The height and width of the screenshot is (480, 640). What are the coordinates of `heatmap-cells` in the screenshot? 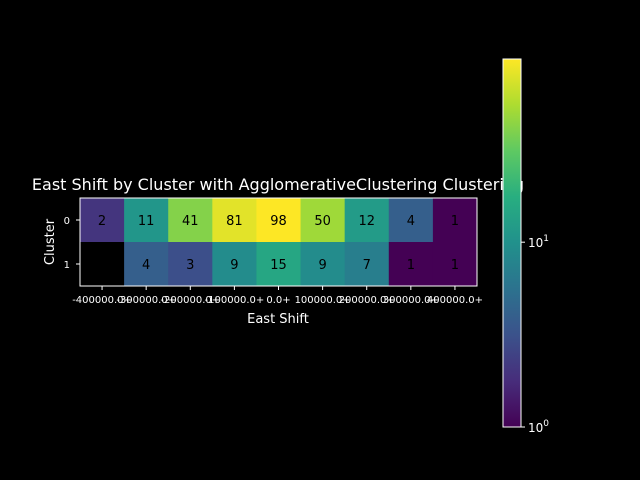 It's located at (279, 242).